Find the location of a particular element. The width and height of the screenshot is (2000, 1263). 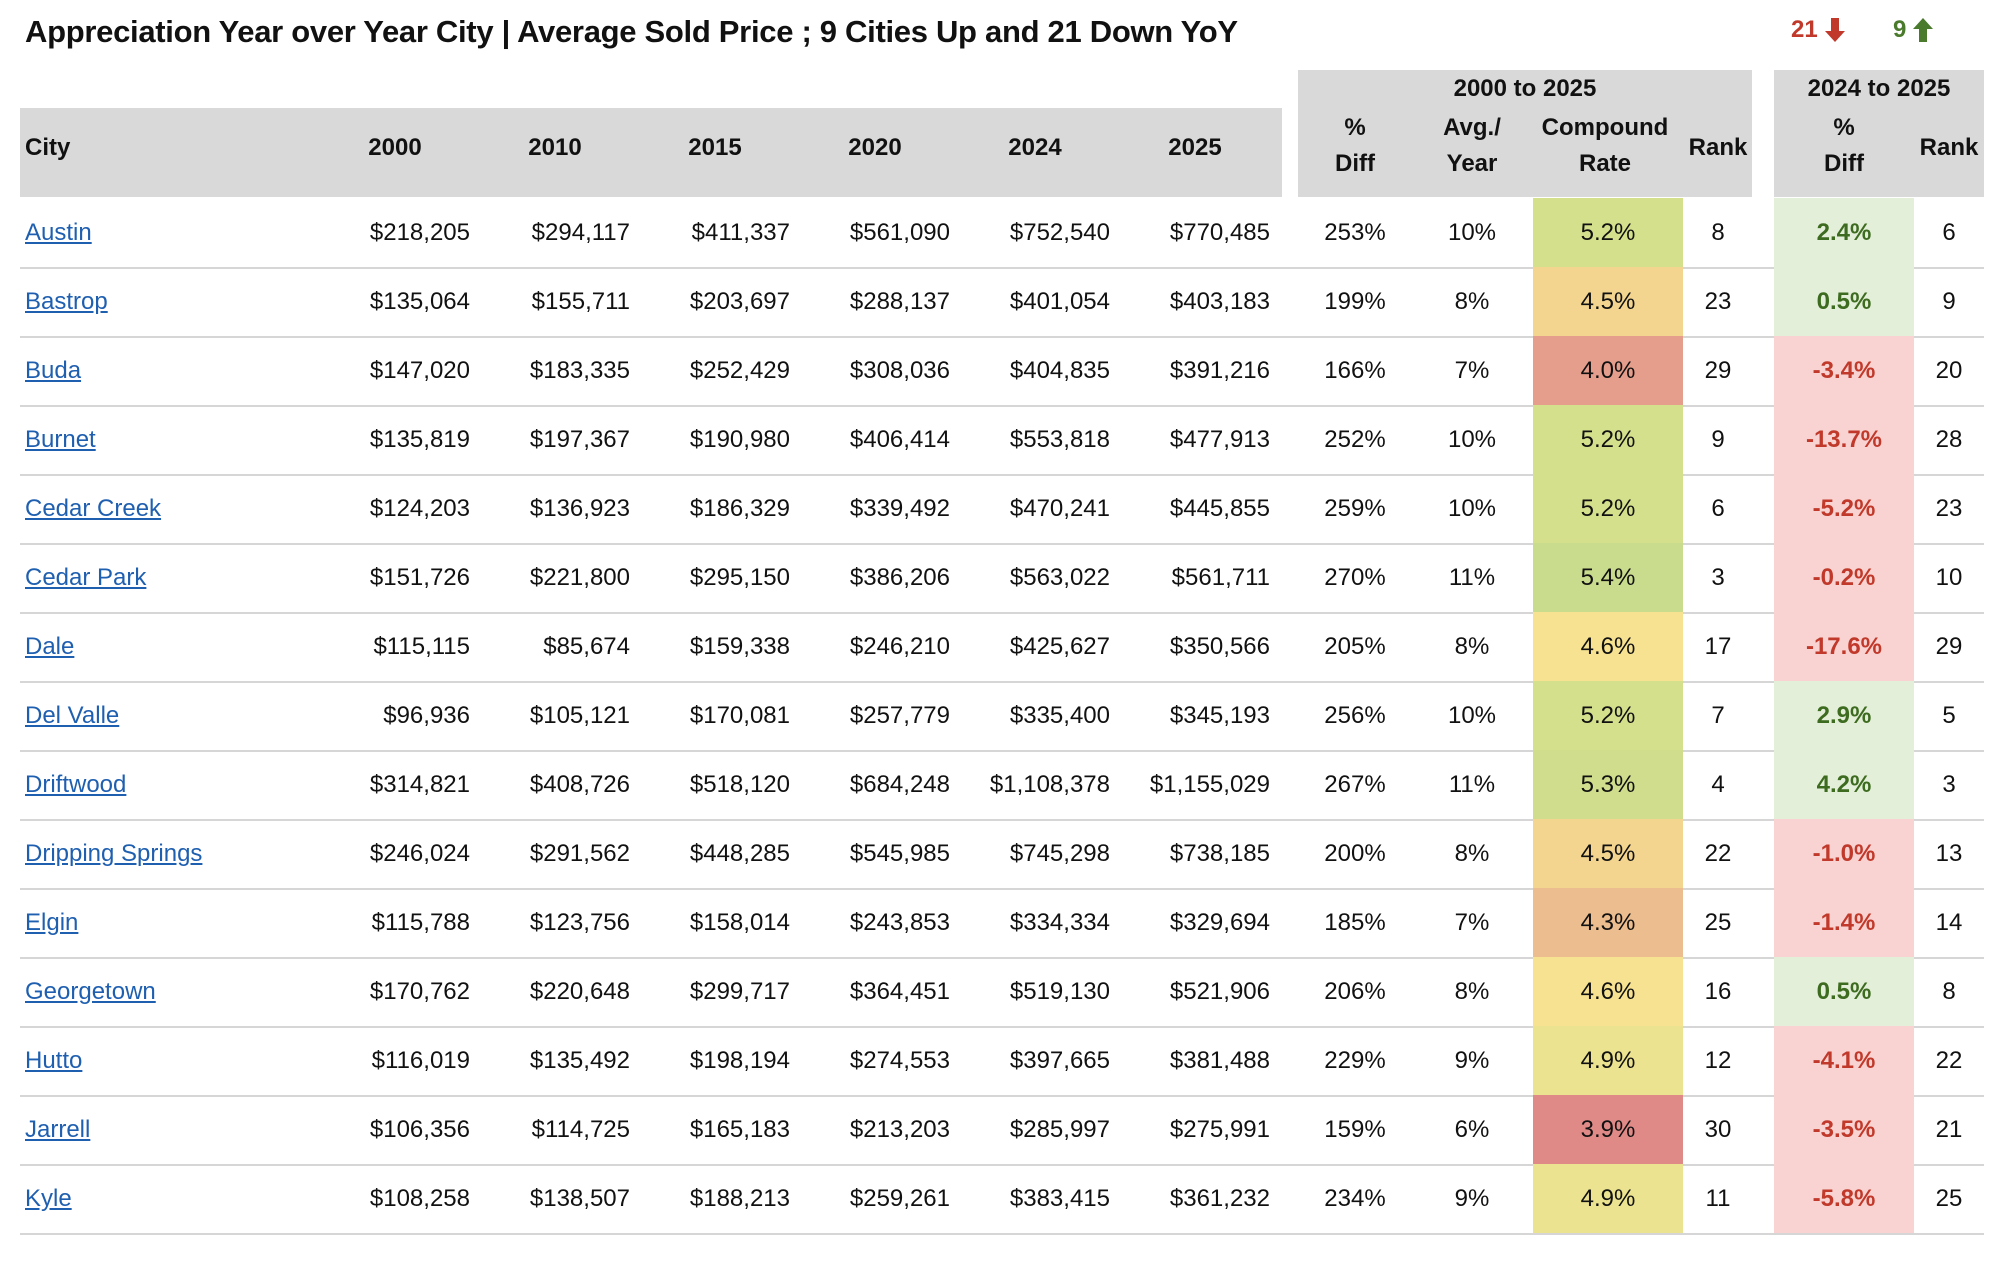

header-band-short is located at coordinates (1879, 133).